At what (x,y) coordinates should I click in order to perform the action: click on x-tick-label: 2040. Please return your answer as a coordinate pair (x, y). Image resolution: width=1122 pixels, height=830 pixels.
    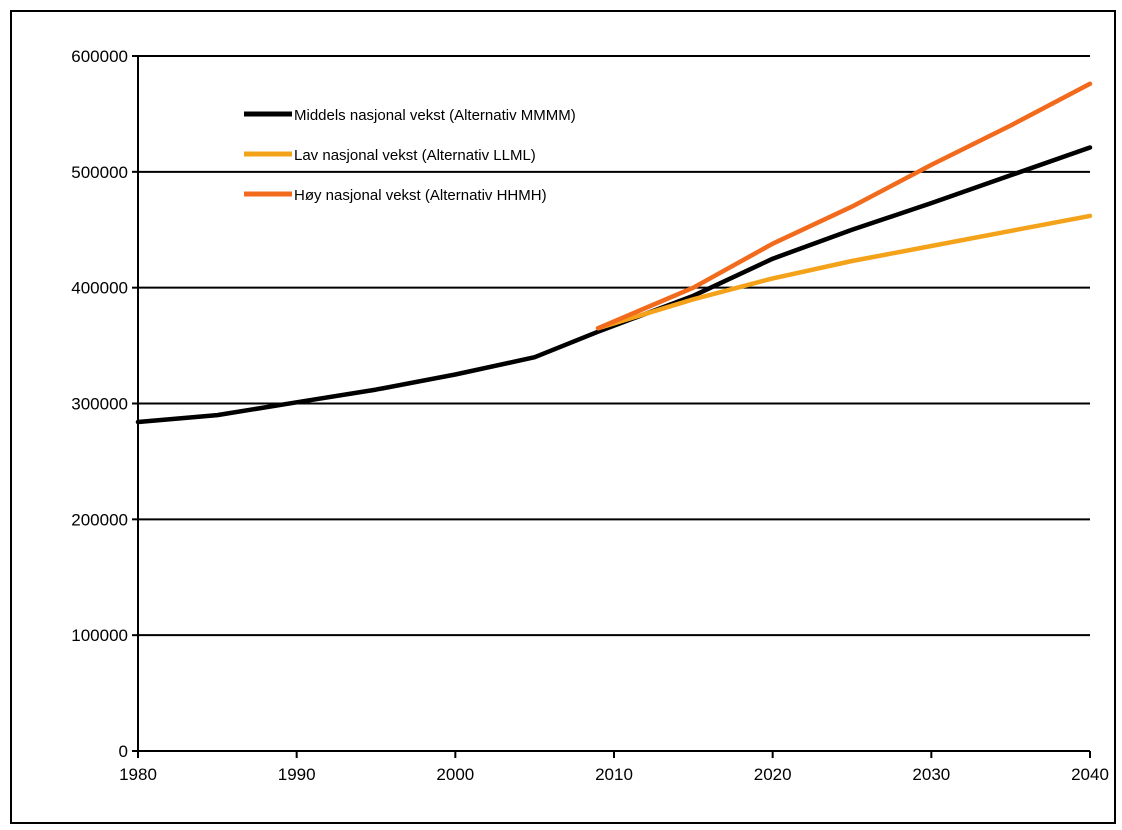
    Looking at the image, I should click on (1090, 774).